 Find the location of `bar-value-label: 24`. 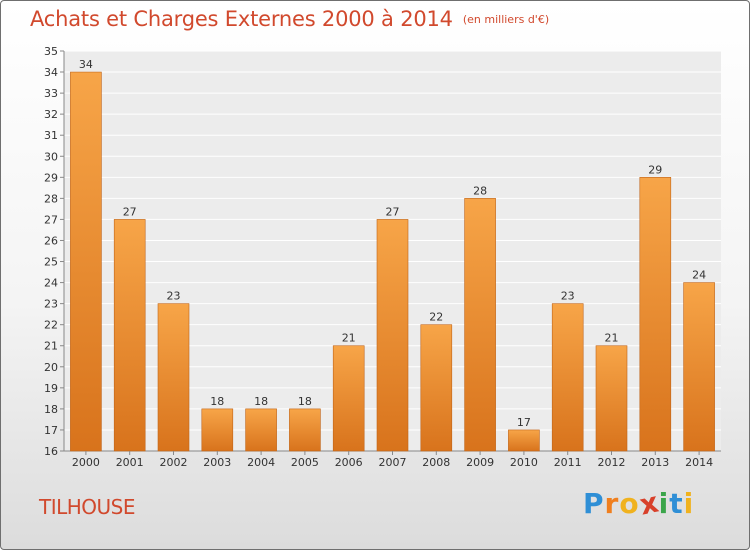

bar-value-label: 24 is located at coordinates (699, 275).